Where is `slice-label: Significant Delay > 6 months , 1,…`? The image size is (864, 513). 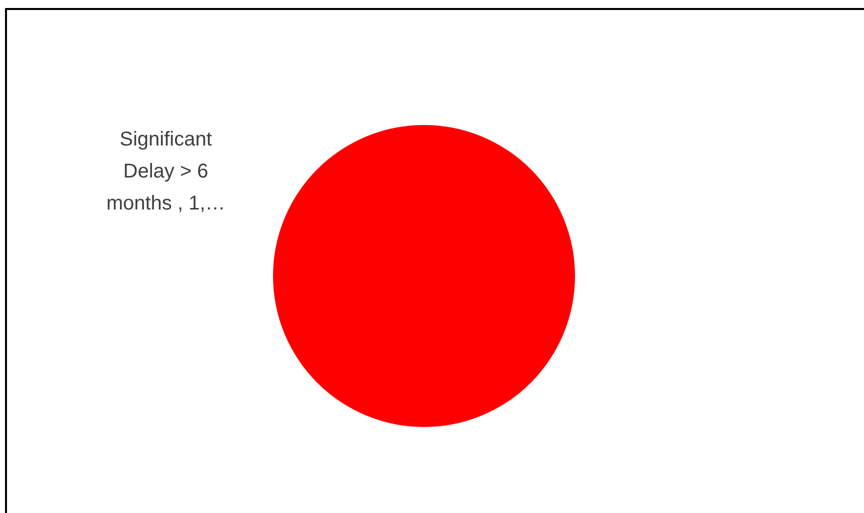 slice-label: Significant Delay > 6 months , 1,… is located at coordinates (166, 171).